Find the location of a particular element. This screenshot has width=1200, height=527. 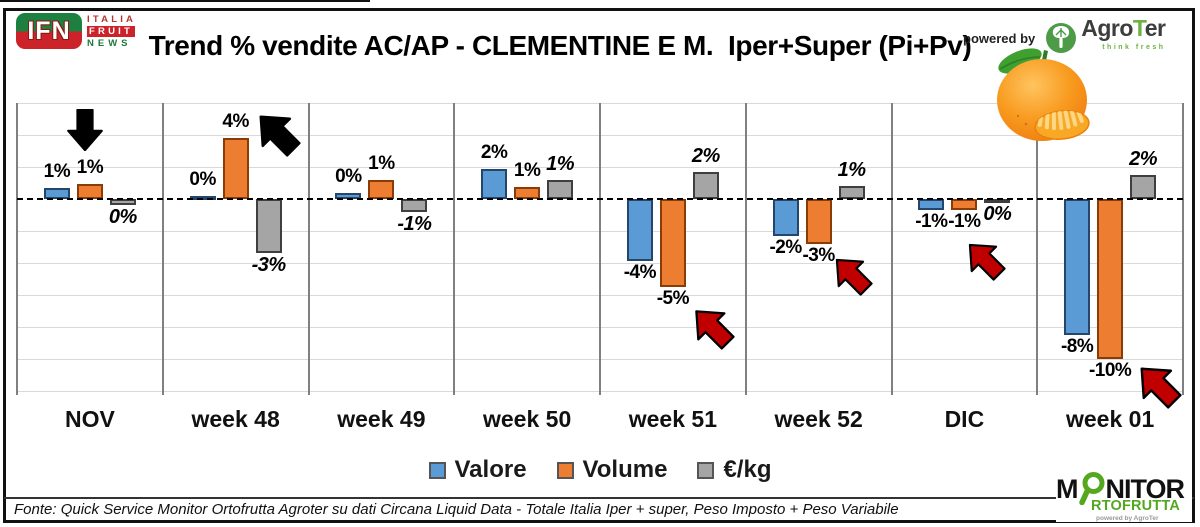

legend: Valore Volume €/kg is located at coordinates (600, 470).